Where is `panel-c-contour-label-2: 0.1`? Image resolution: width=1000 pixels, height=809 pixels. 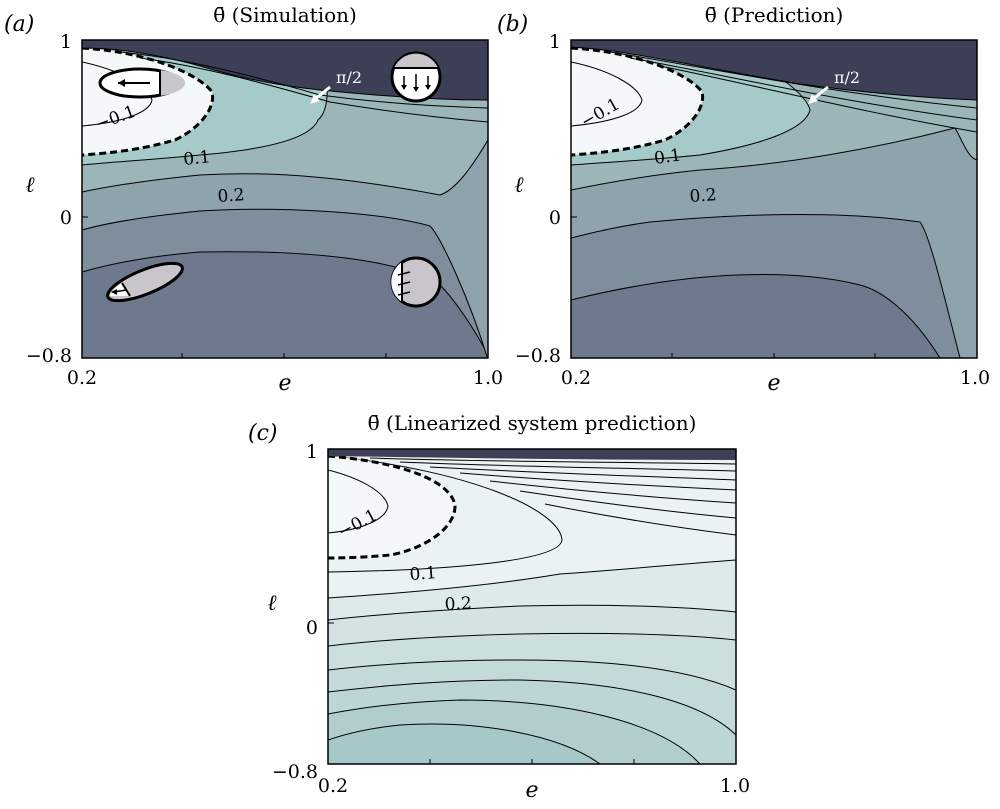
panel-c-contour-label-2: 0.1 is located at coordinates (423, 574).